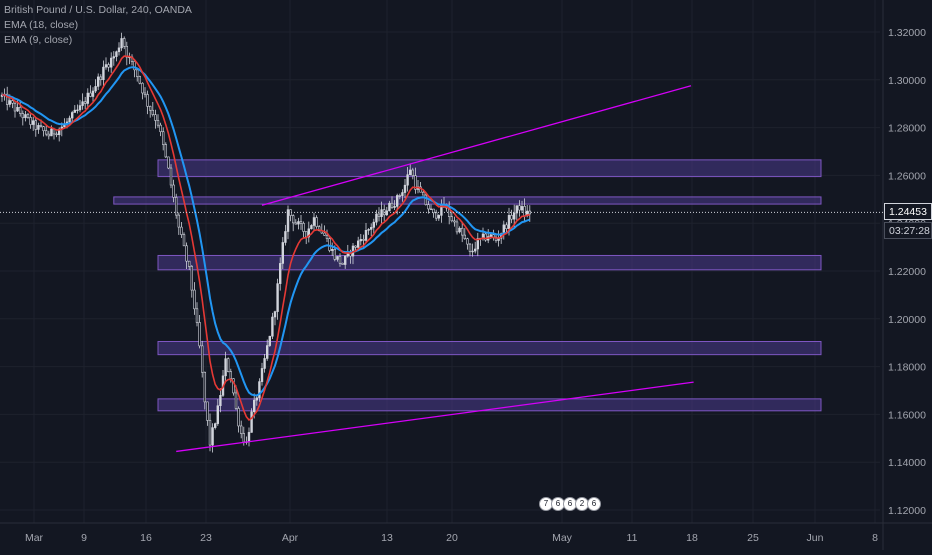 This screenshot has width=932, height=555. Describe the element at coordinates (38, 40) in the screenshot. I see `legend-ema9: EMA (9, close)` at that location.